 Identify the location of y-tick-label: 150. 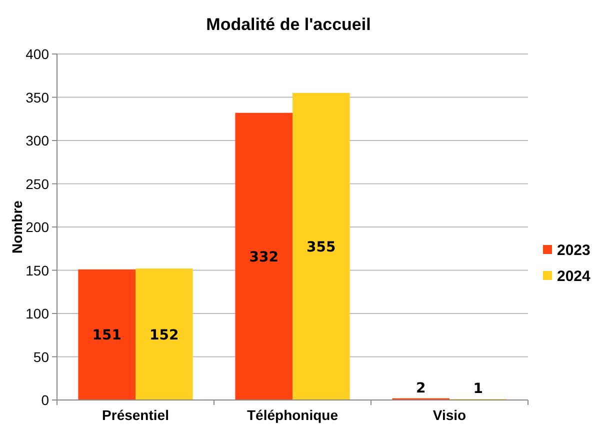
(38, 270).